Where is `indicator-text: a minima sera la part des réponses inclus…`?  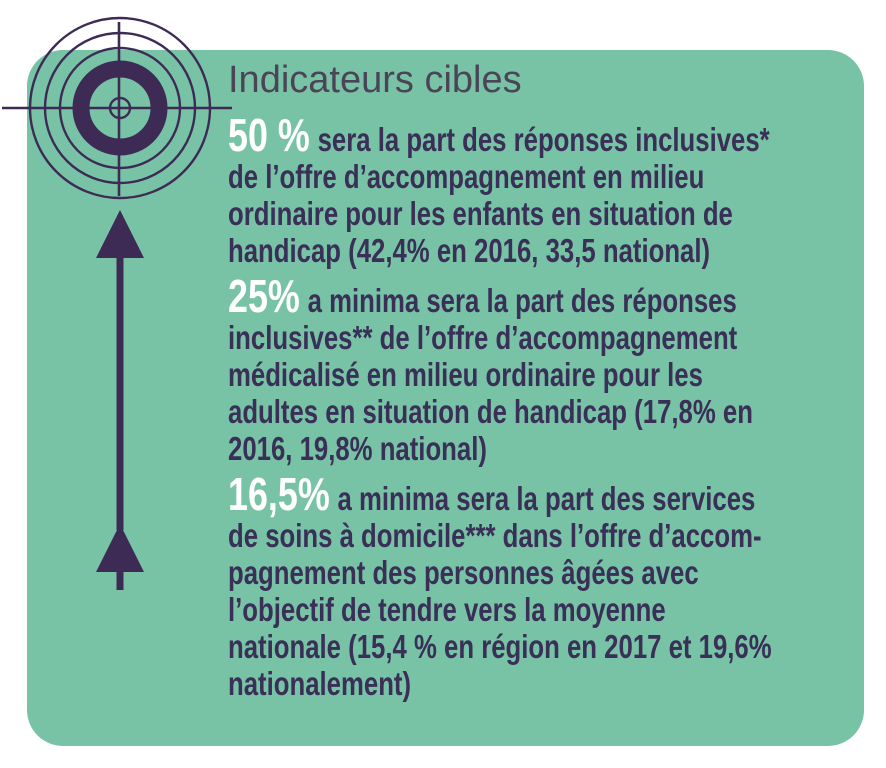
indicator-text: a minima sera la part des réponses inclus… is located at coordinates (490, 374).